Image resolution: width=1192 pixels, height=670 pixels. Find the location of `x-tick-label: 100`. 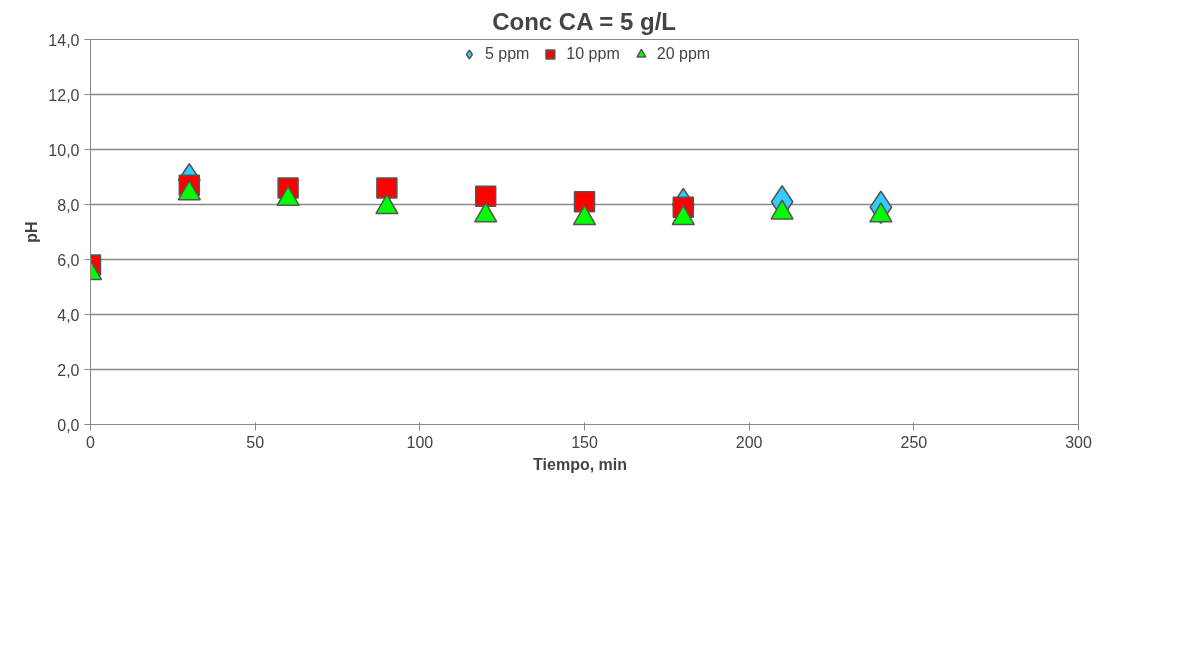

x-tick-label: 100 is located at coordinates (420, 442).